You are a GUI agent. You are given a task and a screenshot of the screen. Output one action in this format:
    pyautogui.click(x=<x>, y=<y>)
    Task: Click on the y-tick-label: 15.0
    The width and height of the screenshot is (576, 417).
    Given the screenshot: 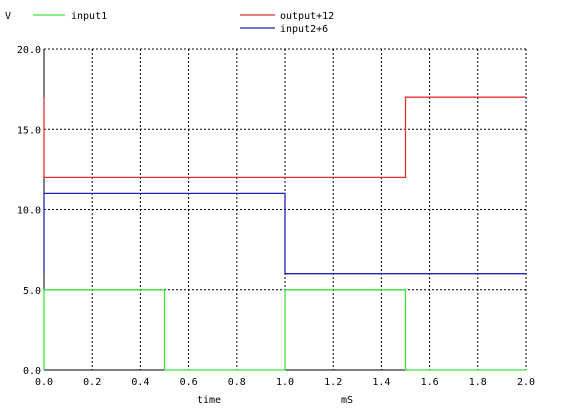 What is the action you would take?
    pyautogui.click(x=29, y=130)
    